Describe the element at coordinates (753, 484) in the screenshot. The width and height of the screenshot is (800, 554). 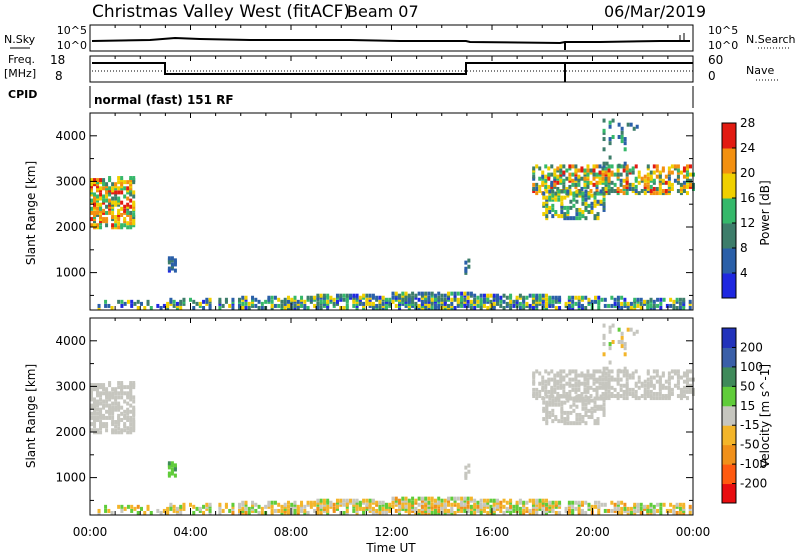
I see `colorbar-tick-label: -200` at that location.